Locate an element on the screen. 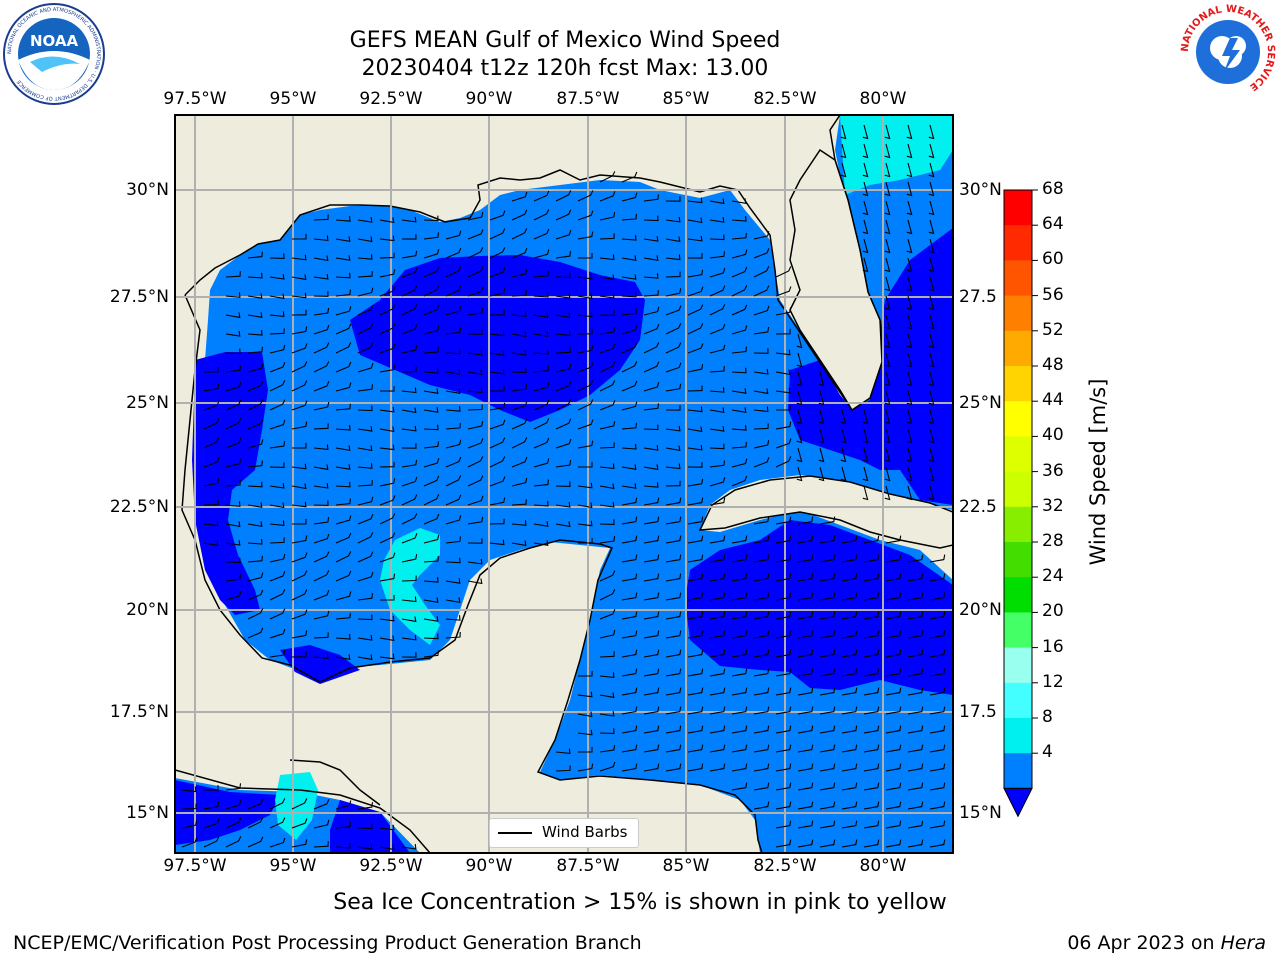 The image size is (1280, 960). coastline-central-america is located at coordinates (335, 782).